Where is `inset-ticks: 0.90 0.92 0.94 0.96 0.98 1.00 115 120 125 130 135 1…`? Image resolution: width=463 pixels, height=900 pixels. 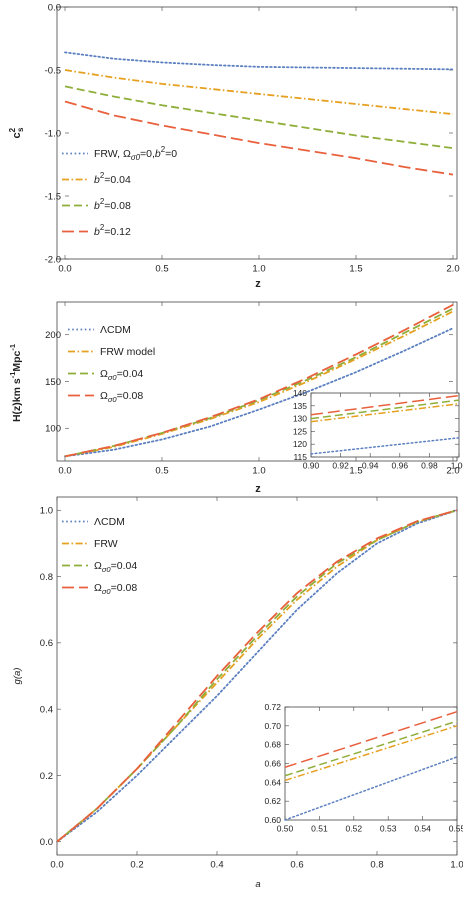
inset-ticks: 0.90 0.92 0.94 0.96 0.98 1.00 115 120 125 130 135 1… is located at coordinates (378, 429).